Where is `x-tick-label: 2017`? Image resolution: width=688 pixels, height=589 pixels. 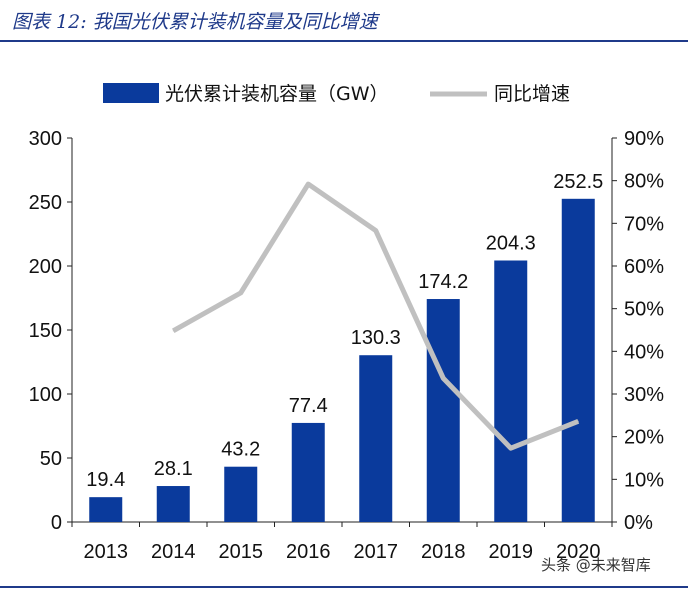
x-tick-label: 2017 is located at coordinates (376, 552).